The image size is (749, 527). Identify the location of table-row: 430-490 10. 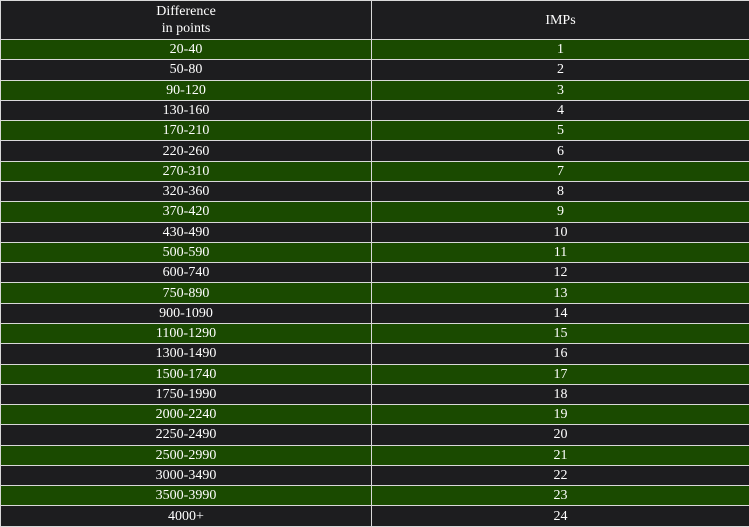
(374, 232).